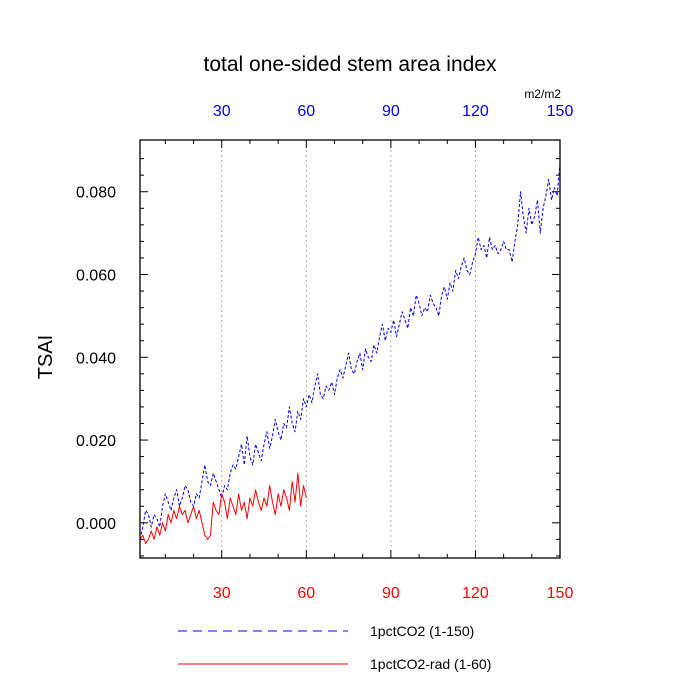 The image size is (700, 700). What do you see at coordinates (46, 357) in the screenshot?
I see `y-axis-label: TSAI` at bounding box center [46, 357].